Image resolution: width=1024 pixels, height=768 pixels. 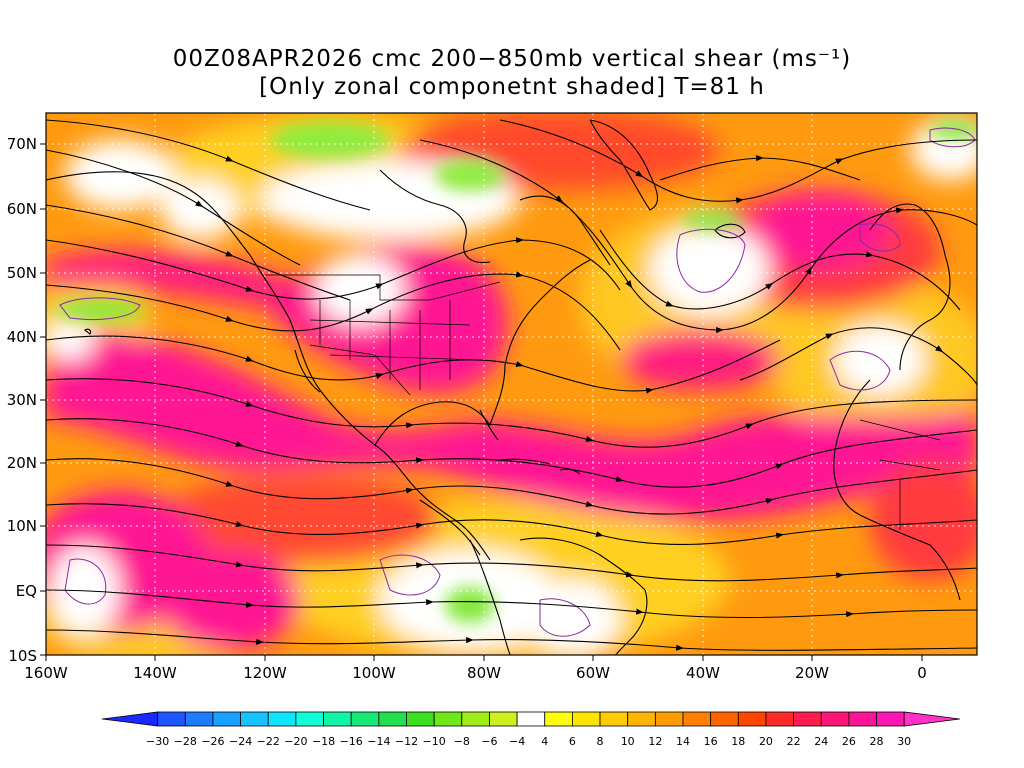 I want to click on colorbar-tick-label: −28, so click(x=185, y=741).